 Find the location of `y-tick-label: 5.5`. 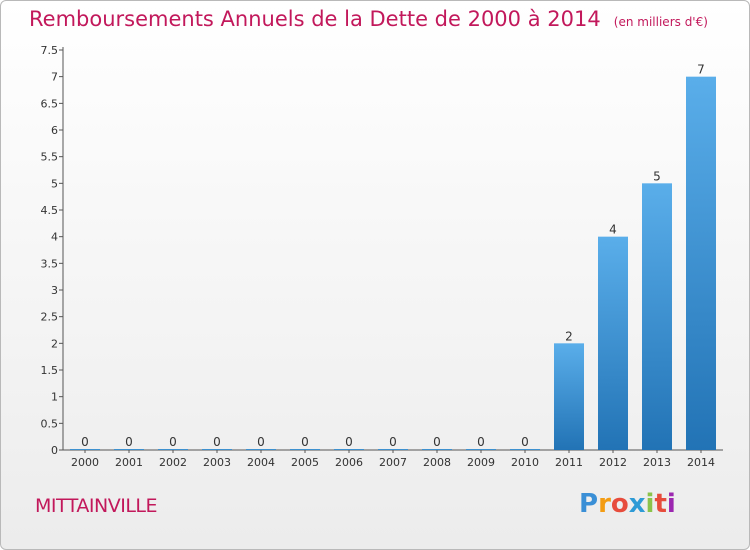

y-tick-label: 5.5 is located at coordinates (50, 157).